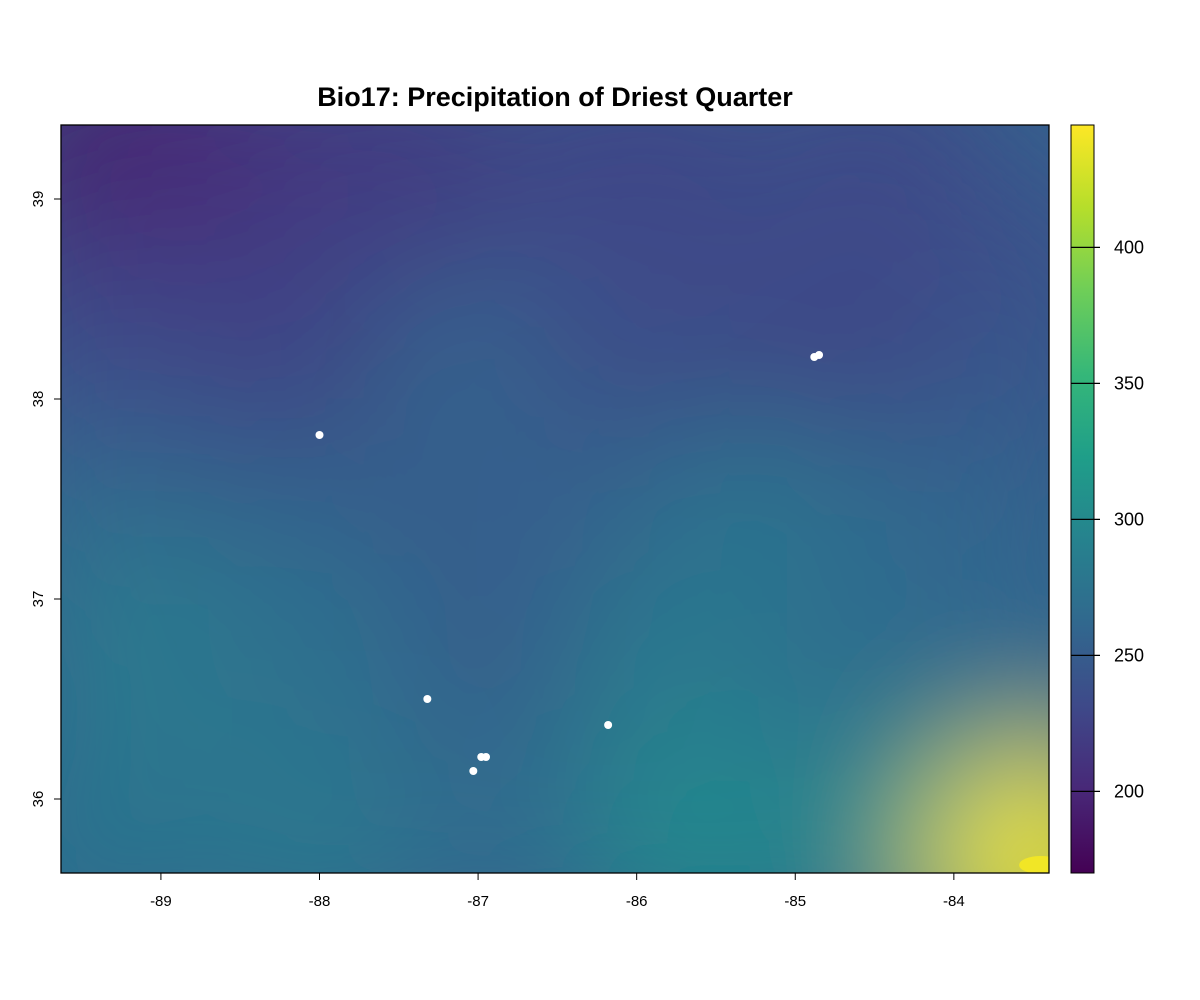 The height and width of the screenshot is (1000, 1200). What do you see at coordinates (637, 901) in the screenshot?
I see `x-tick-label: -86` at bounding box center [637, 901].